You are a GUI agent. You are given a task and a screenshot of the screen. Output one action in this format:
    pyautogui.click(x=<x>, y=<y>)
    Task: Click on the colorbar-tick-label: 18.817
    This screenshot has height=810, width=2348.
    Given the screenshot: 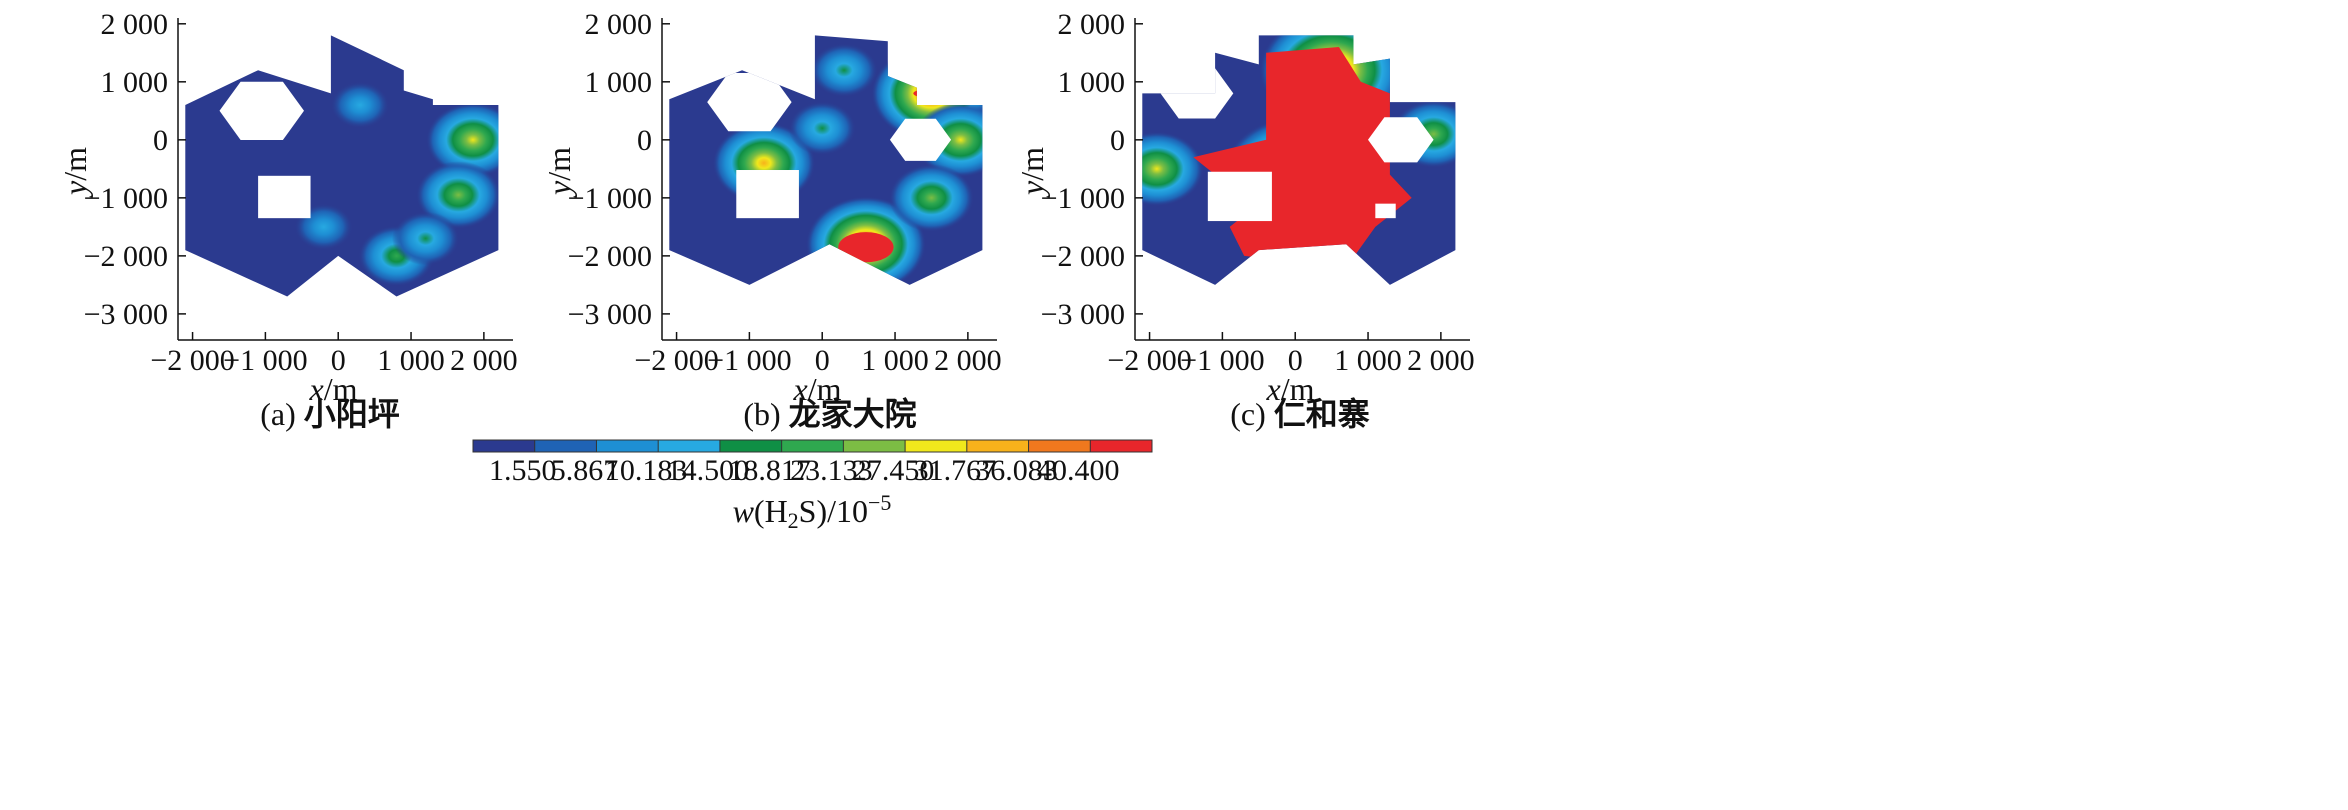 What is the action you would take?
    pyautogui.click(x=769, y=470)
    